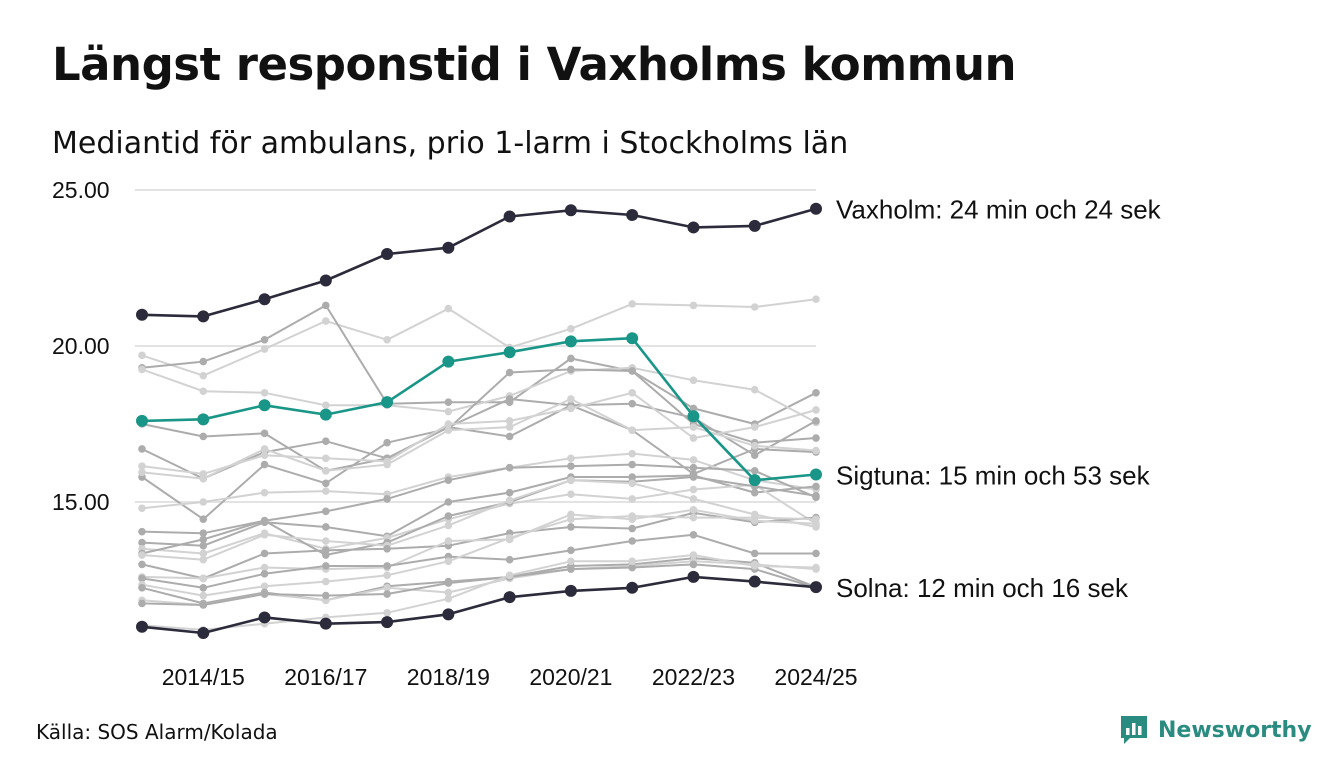 Image resolution: width=1340 pixels, height=780 pixels. Describe the element at coordinates (326, 405) in the screenshot. I see `series-kommun-03-point` at that location.